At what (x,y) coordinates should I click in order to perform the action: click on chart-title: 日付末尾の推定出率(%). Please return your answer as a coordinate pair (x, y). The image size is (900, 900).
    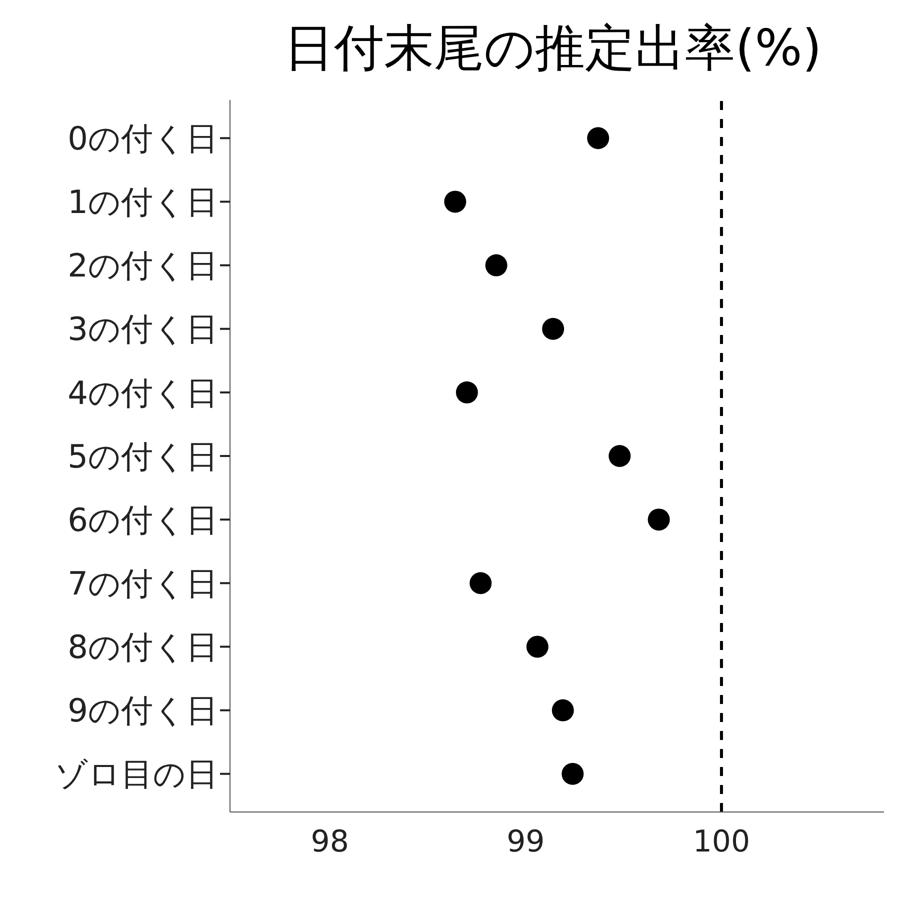
    Looking at the image, I should click on (553, 48).